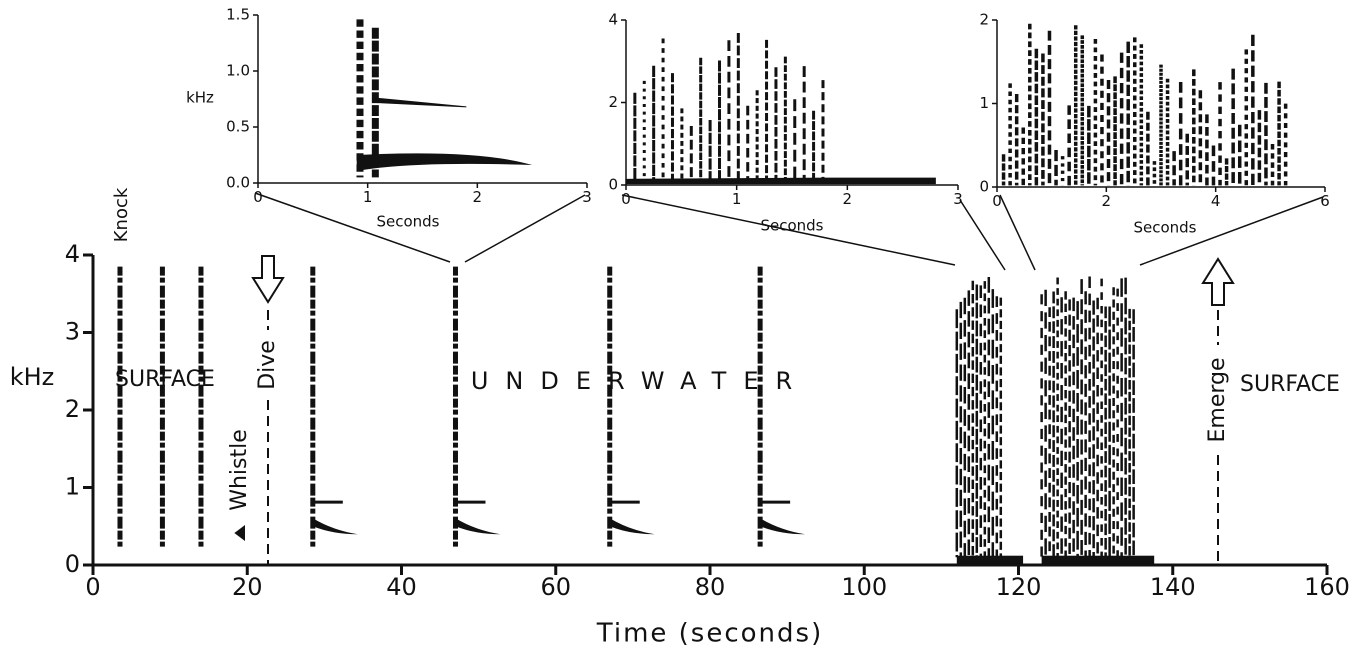  What do you see at coordinates (72, 332) in the screenshot?
I see `y-tick-label: 3` at bounding box center [72, 332].